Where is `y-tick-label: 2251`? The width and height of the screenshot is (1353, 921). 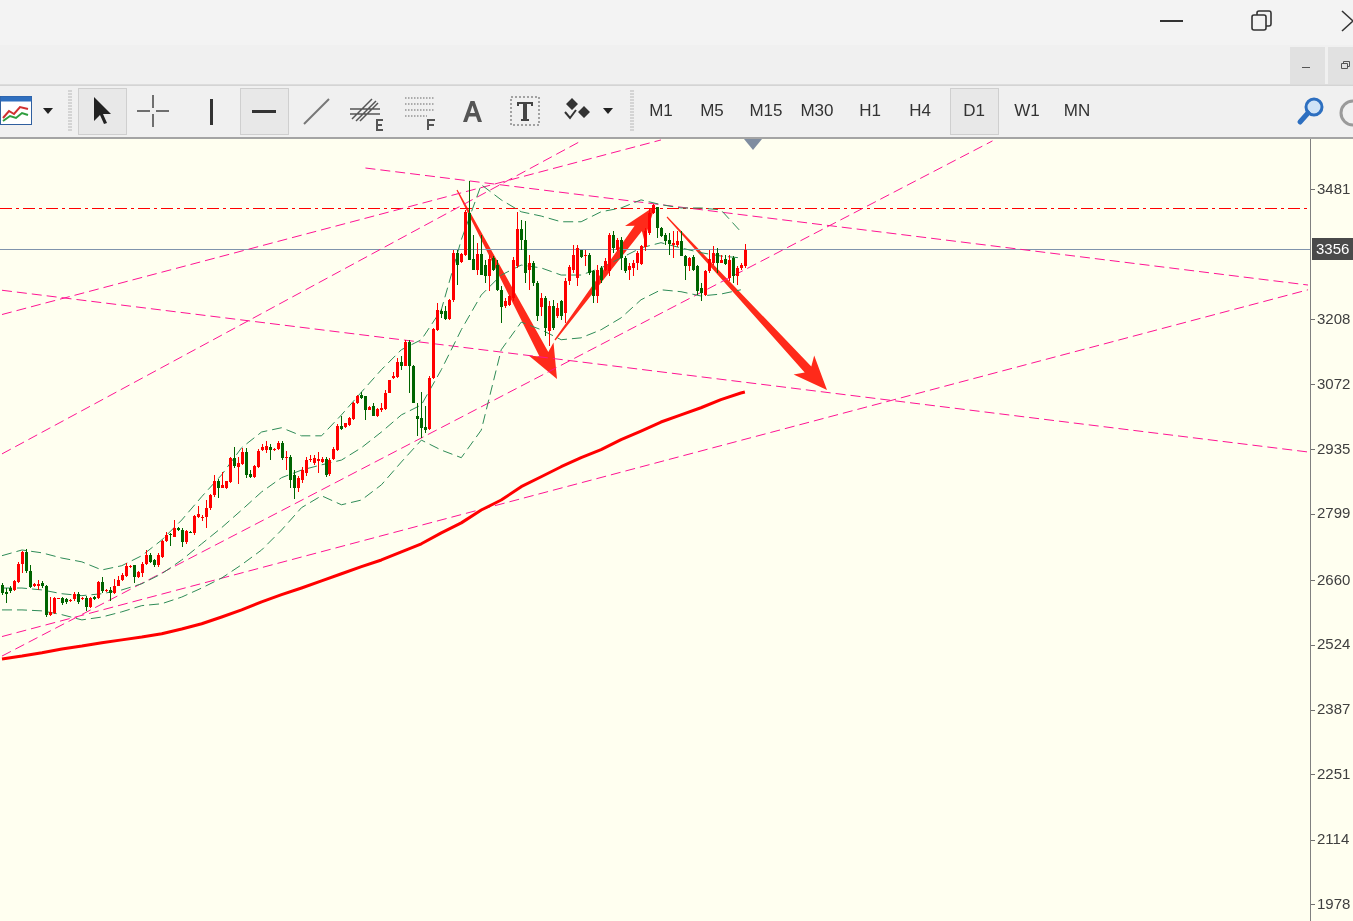 y-tick-label: 2251 is located at coordinates (1334, 774).